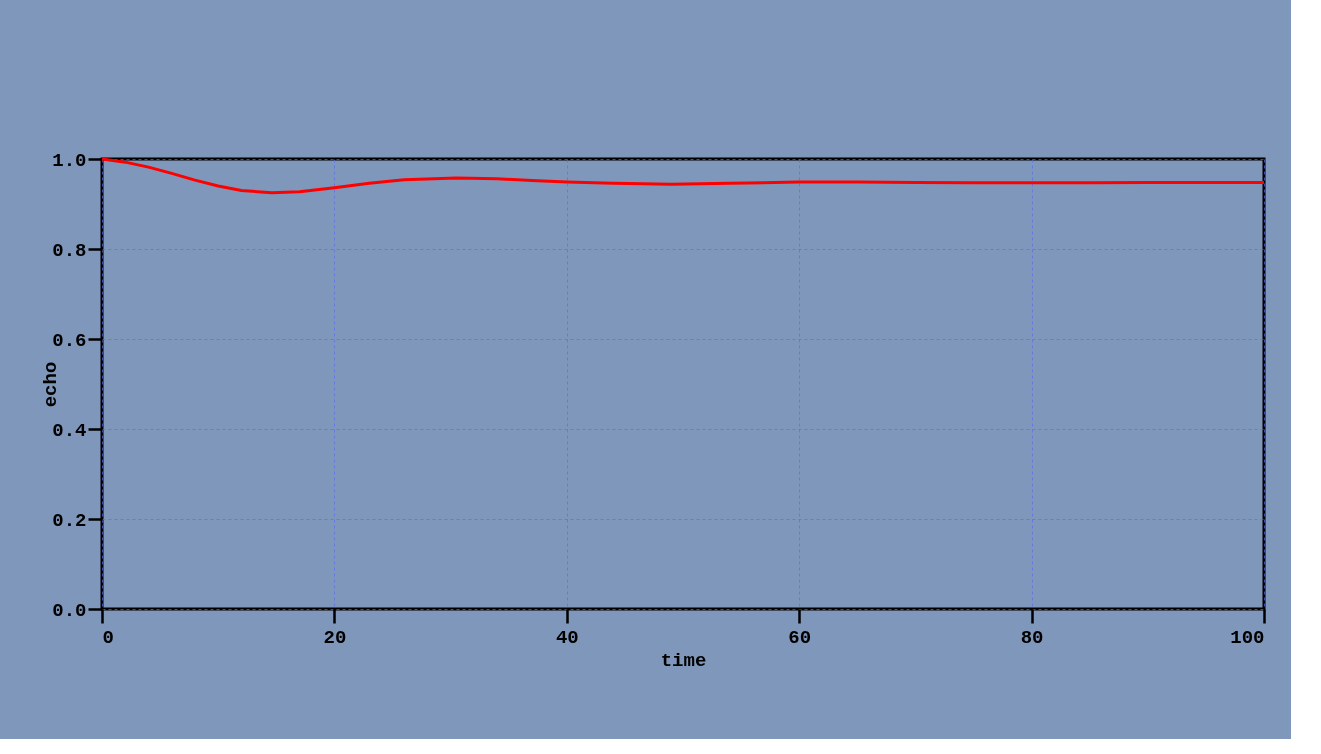 This screenshot has width=1321, height=754. Describe the element at coordinates (108, 637) in the screenshot. I see `x-tick-label: 0` at that location.